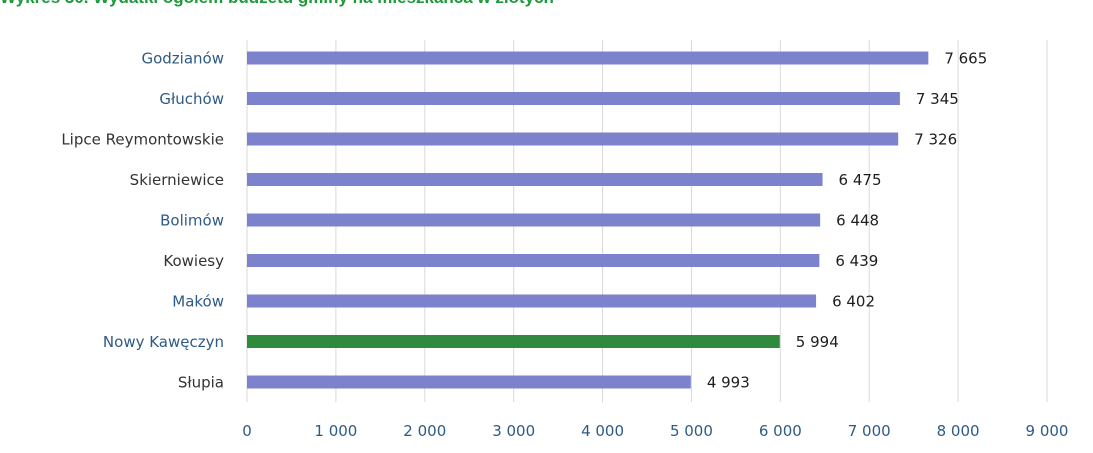 The height and width of the screenshot is (453, 1093). Describe the element at coordinates (728, 383) in the screenshot. I see `value-label: 4 993` at that location.